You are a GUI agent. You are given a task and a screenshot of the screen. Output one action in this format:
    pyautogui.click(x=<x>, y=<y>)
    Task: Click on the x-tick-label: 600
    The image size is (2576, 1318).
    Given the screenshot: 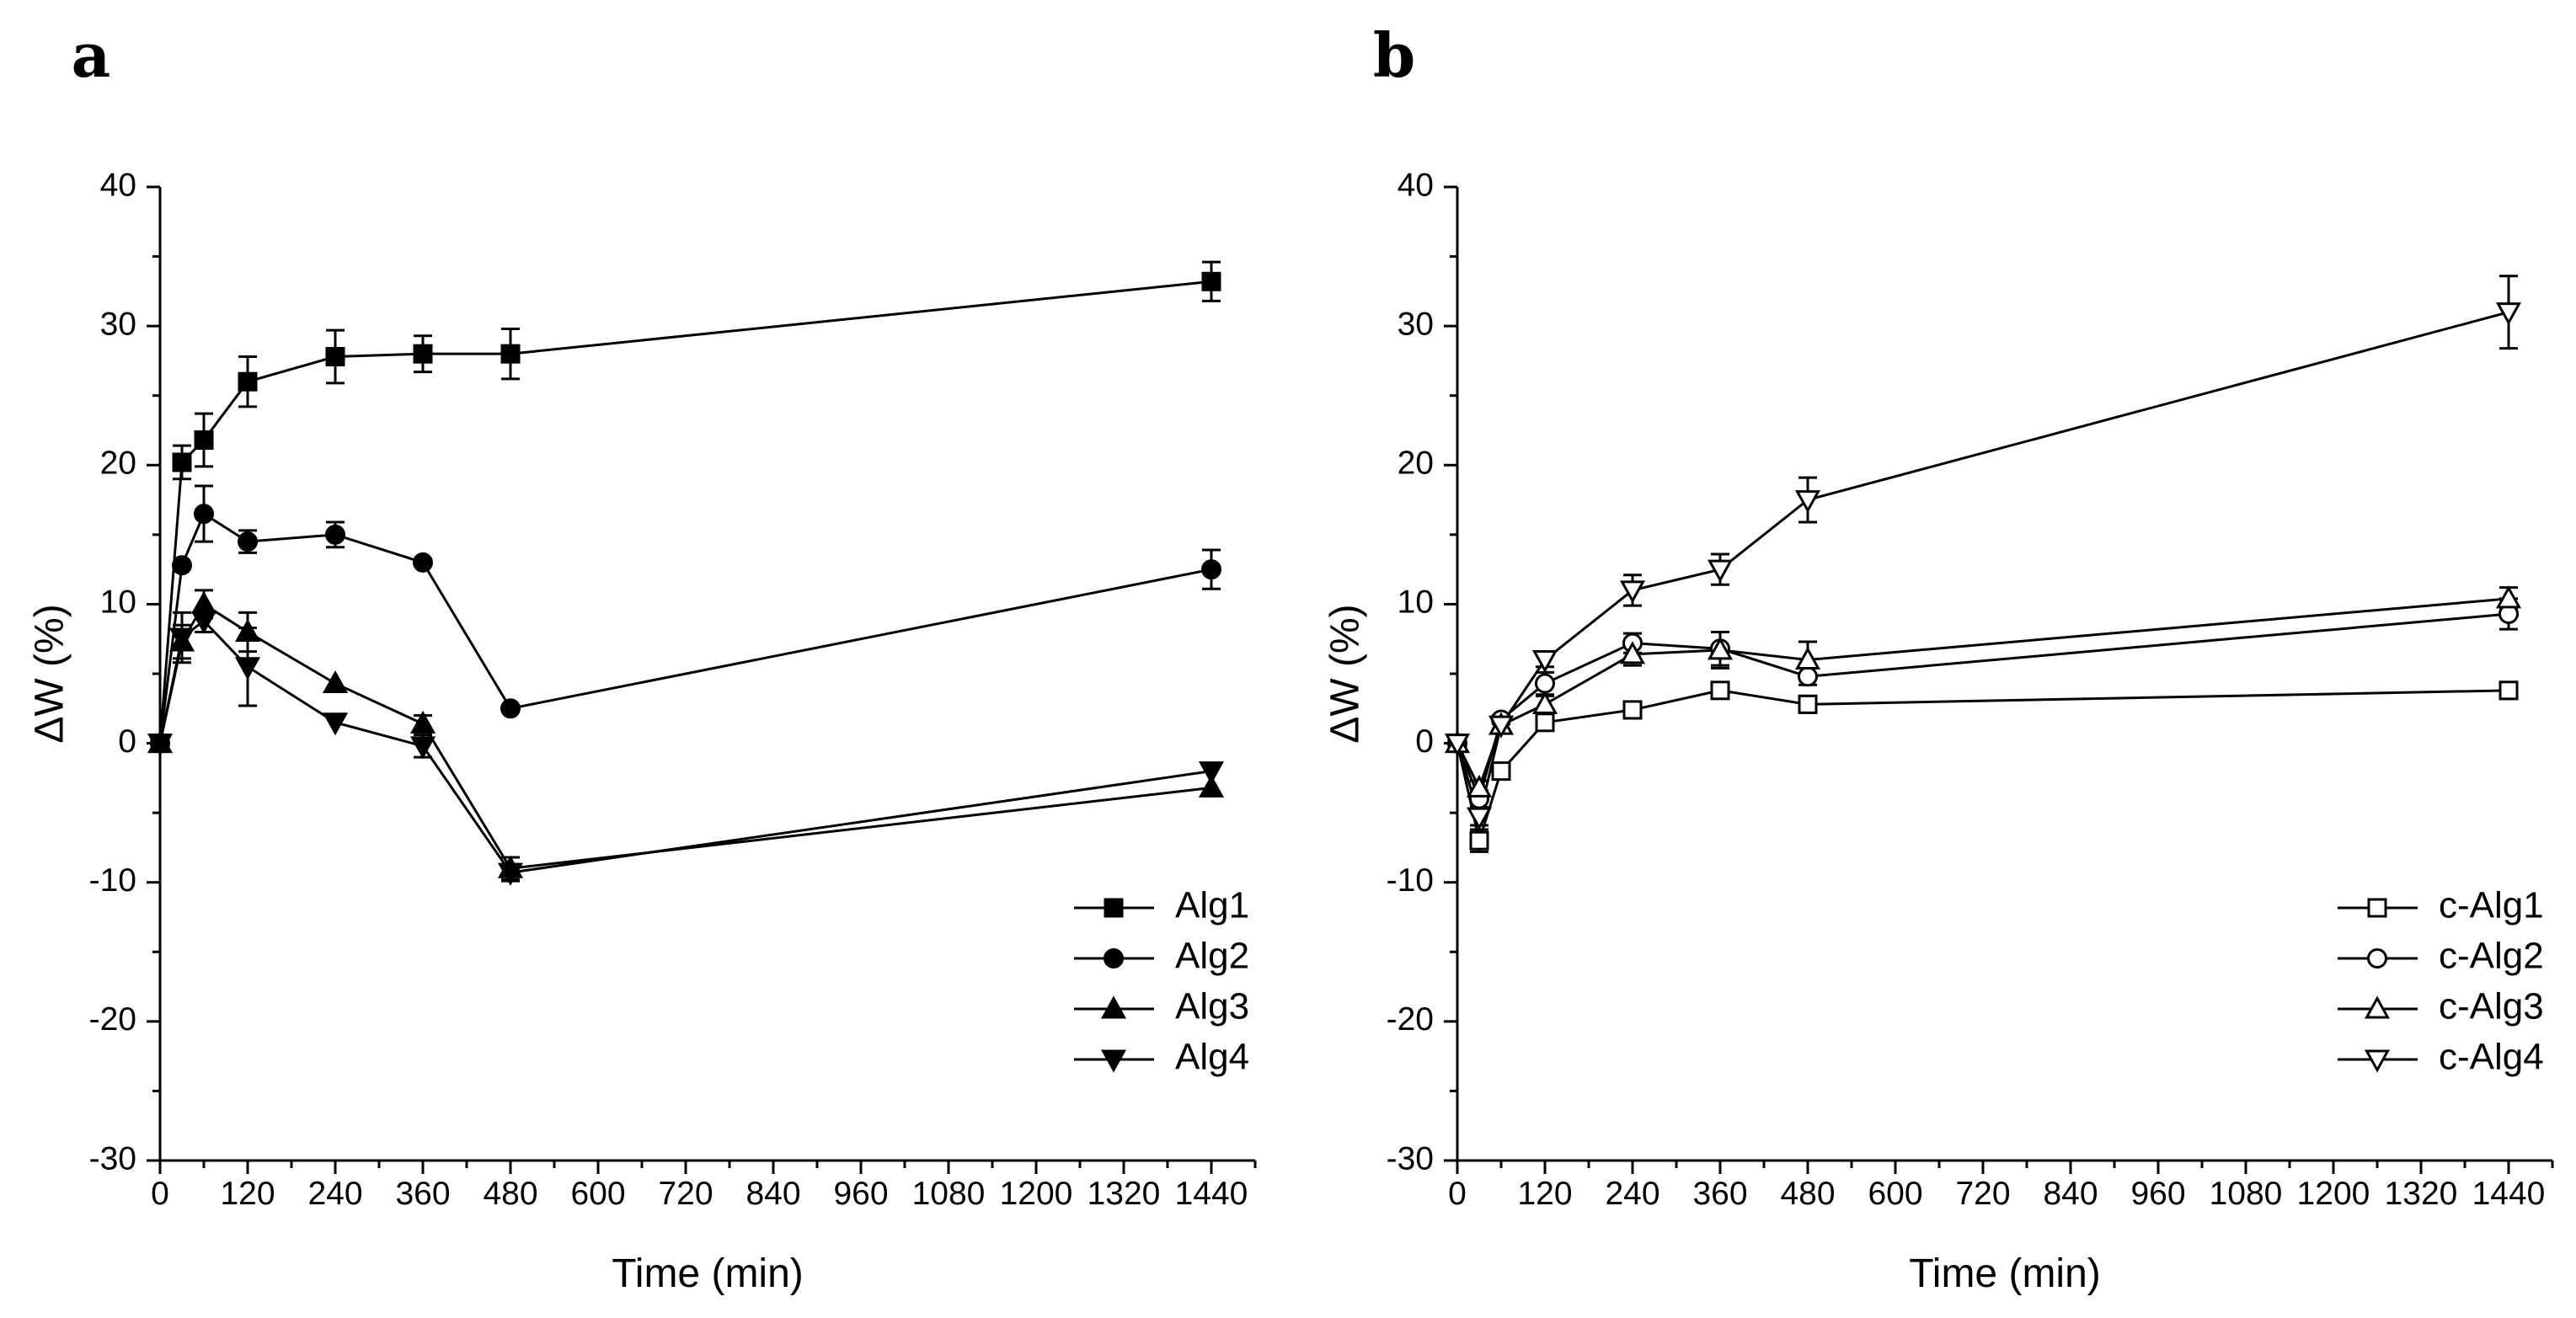 What is the action you would take?
    pyautogui.click(x=597, y=1194)
    